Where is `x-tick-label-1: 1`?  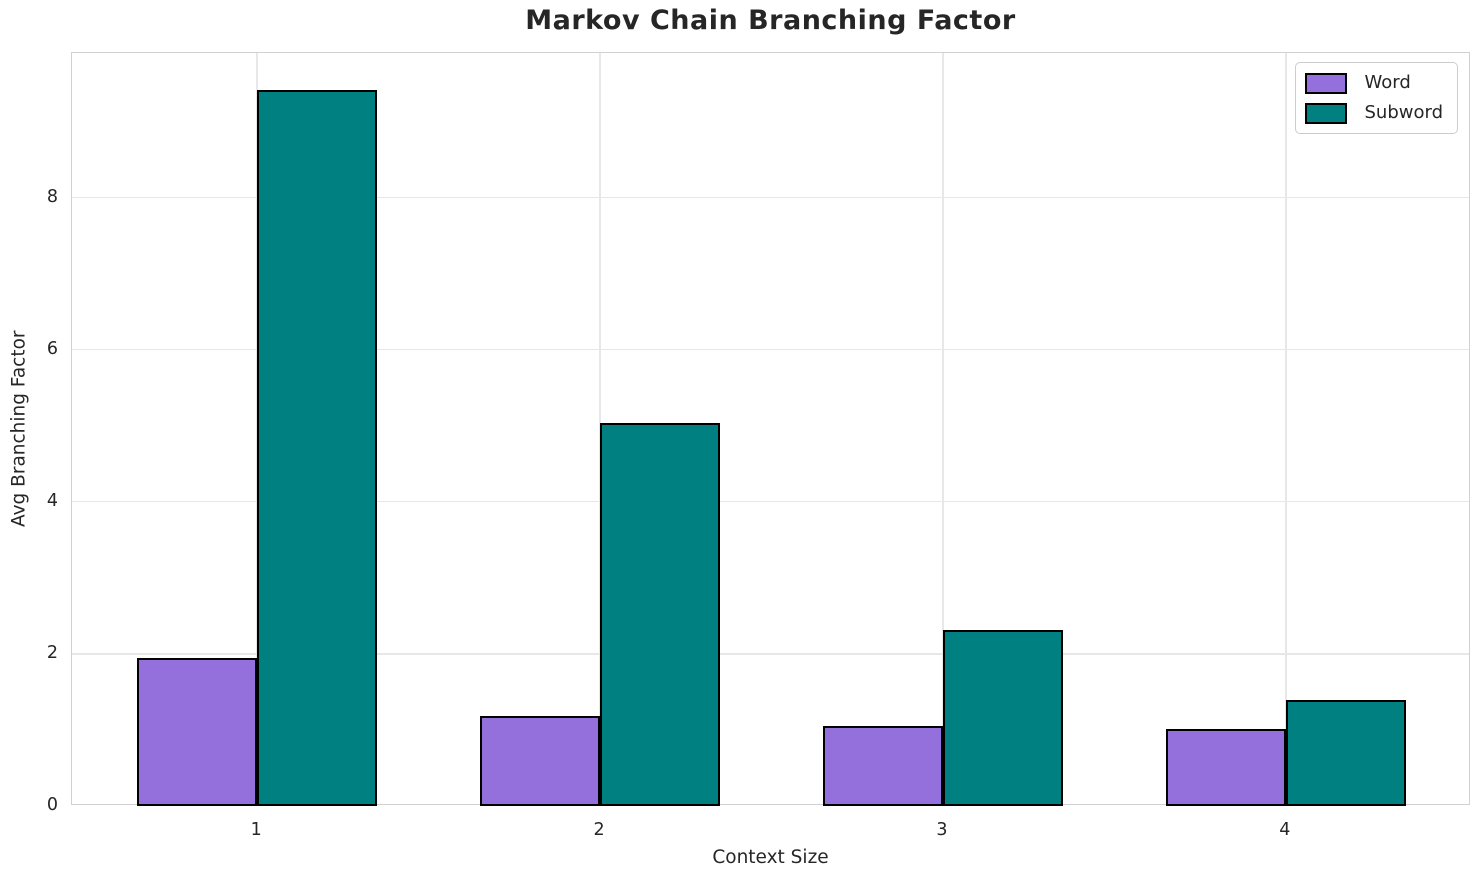
x-tick-label-1: 1 is located at coordinates (256, 830).